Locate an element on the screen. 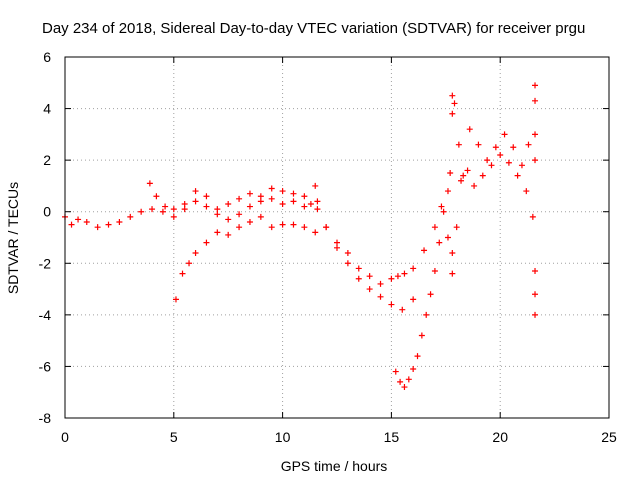 The image size is (640, 480). series-track-main is located at coordinates (253, 241).